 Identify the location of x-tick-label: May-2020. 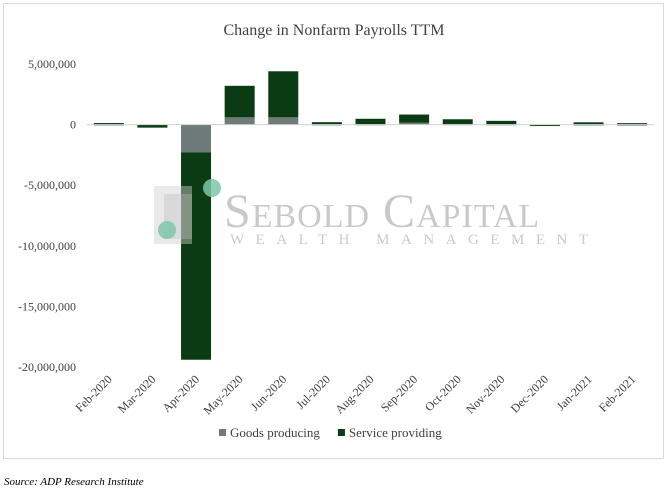
(223, 394).